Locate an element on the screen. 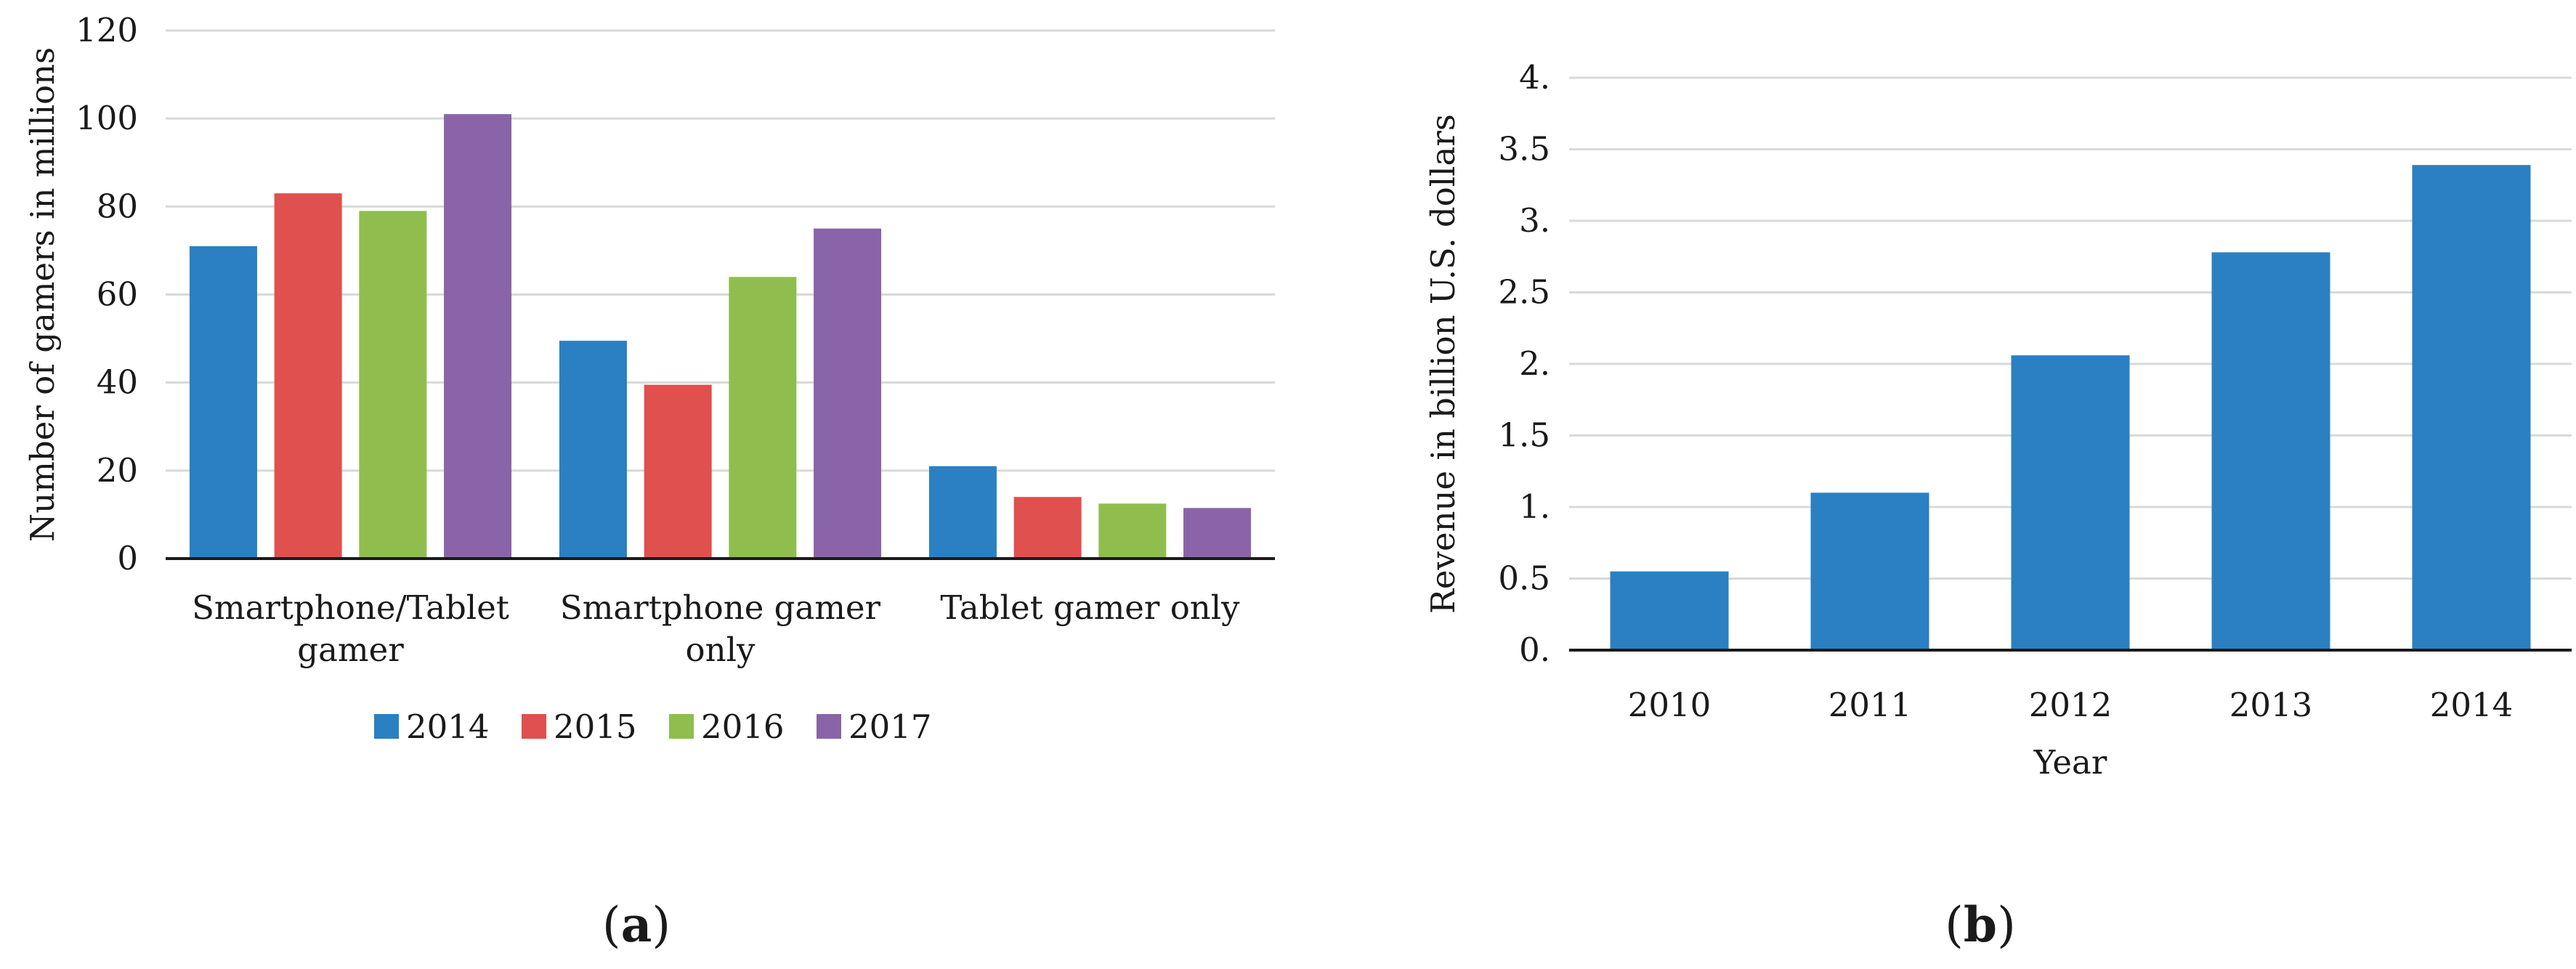 The image size is (2576, 969). x-tick-label-b: 2013 is located at coordinates (2271, 705).